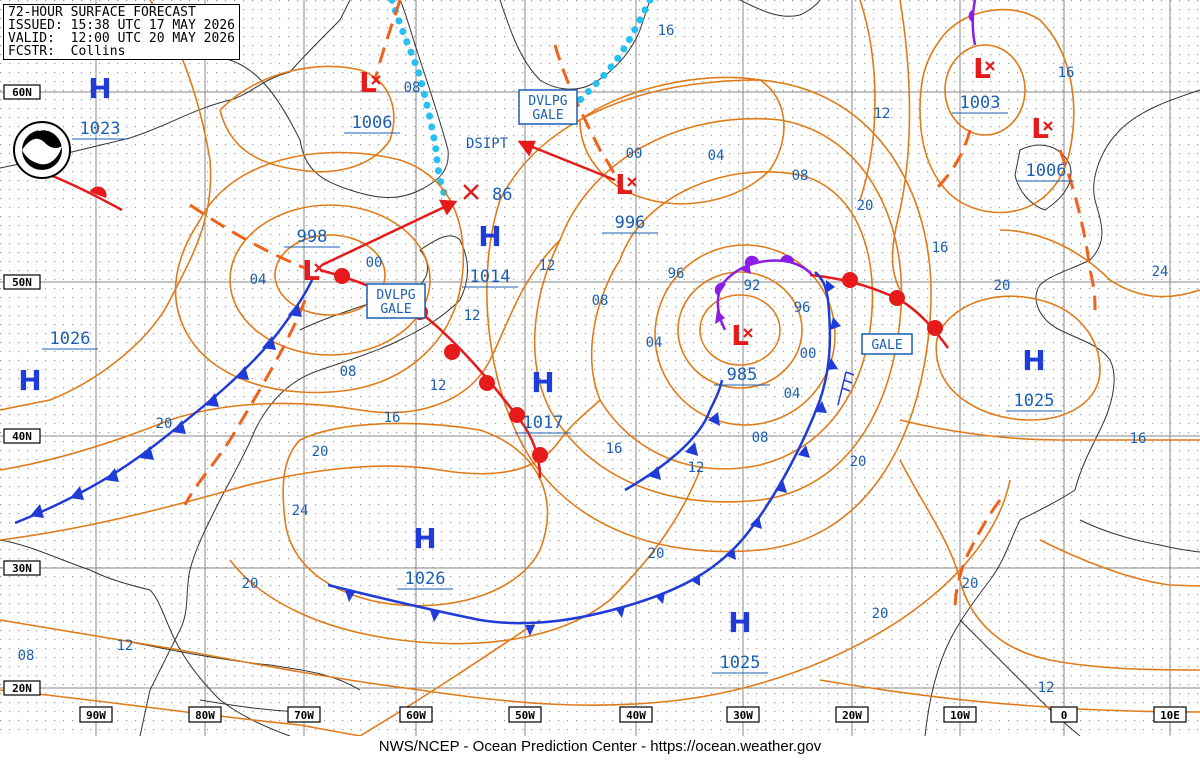 The width and height of the screenshot is (1200, 764). I want to click on latitude-label: 20N, so click(22, 688).